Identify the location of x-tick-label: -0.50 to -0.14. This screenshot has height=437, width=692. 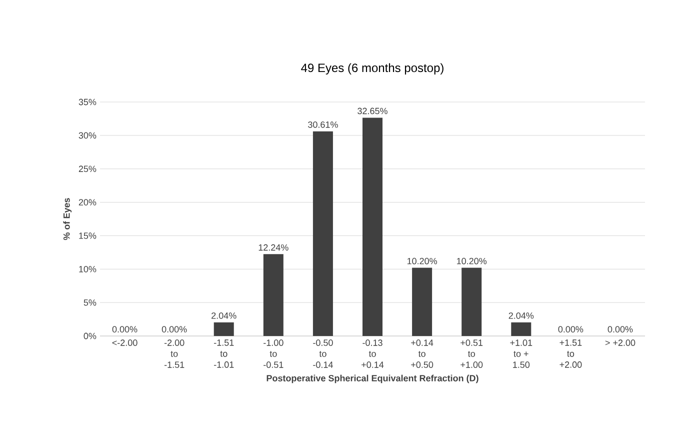
(323, 354).